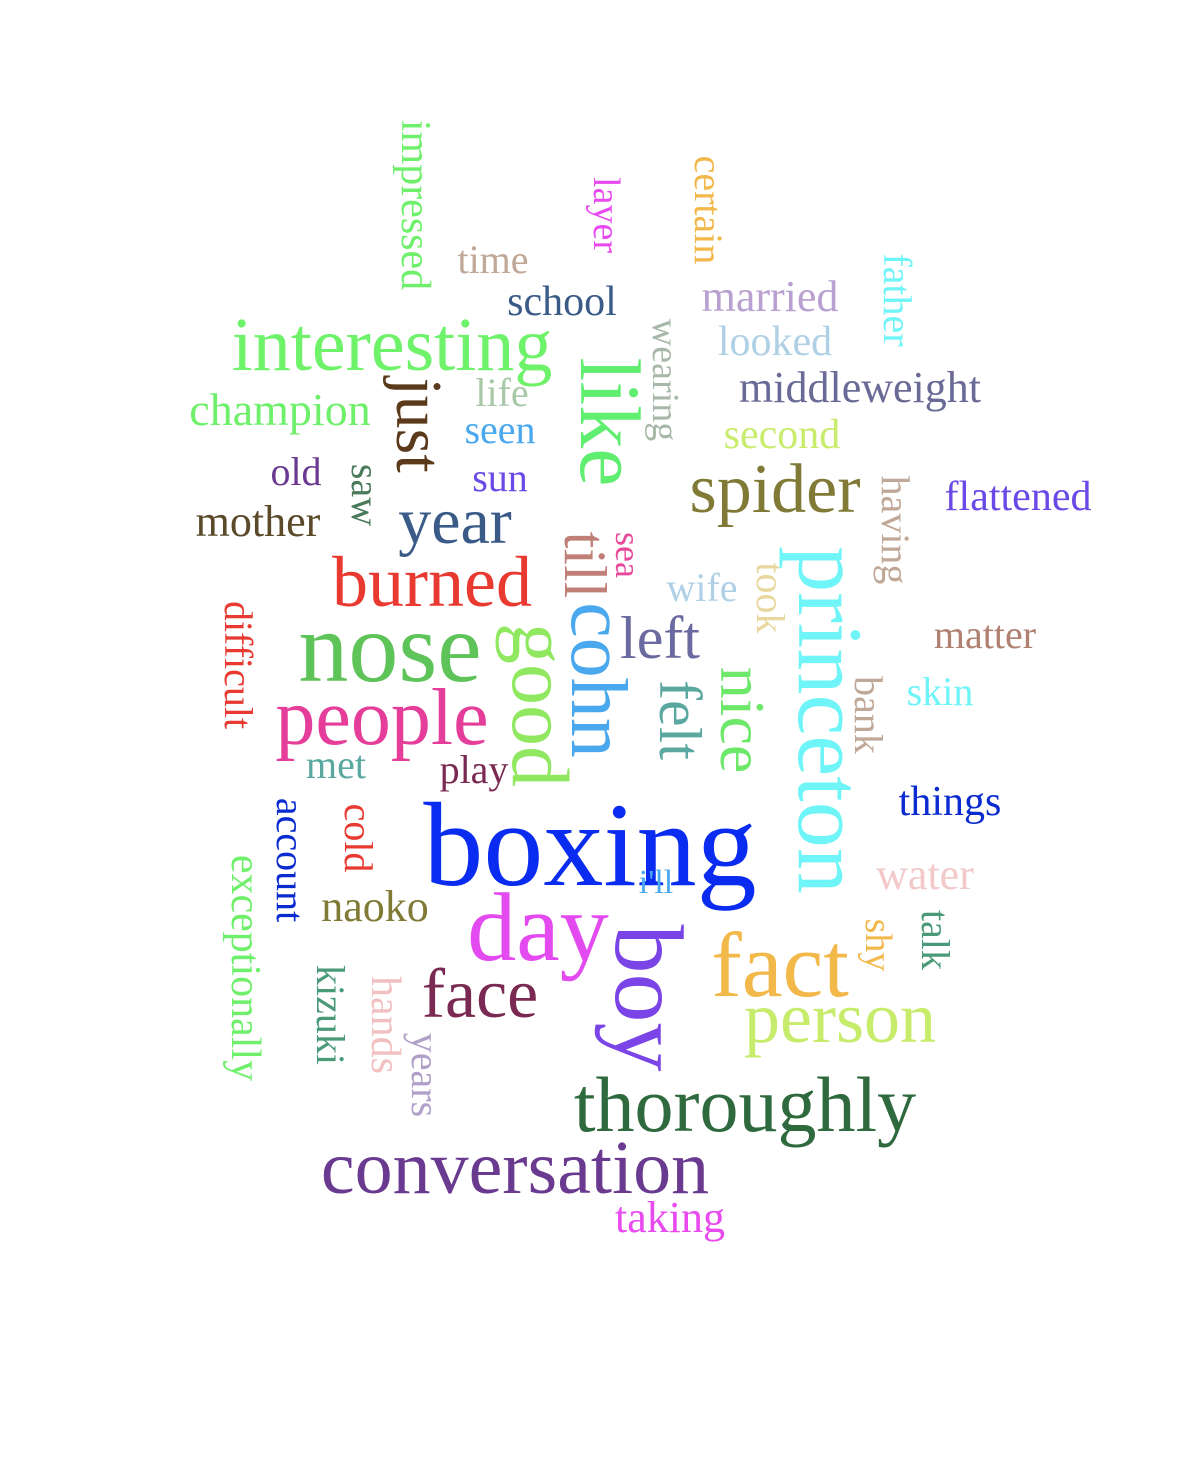 Image resolution: width=1184 pixels, height=1458 pixels. What do you see at coordinates (665, 380) in the screenshot?
I see `word-wearing: wearing` at bounding box center [665, 380].